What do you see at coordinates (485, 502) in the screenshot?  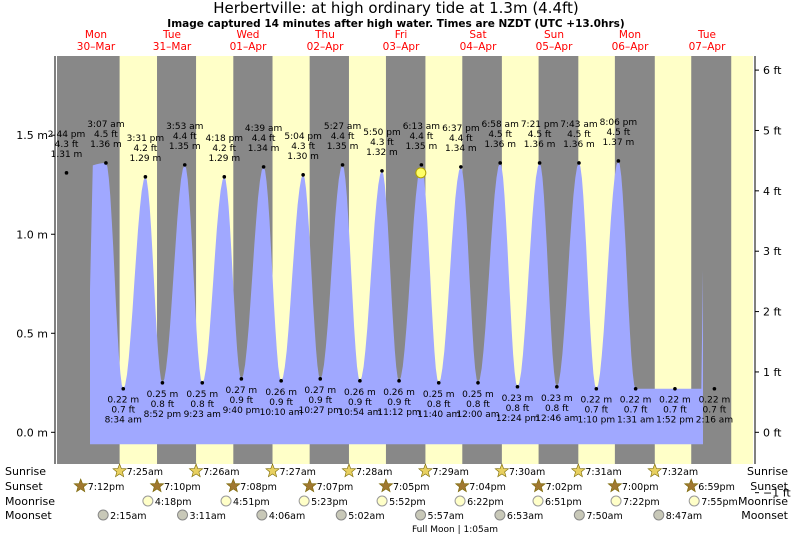 I see `moonrise-time: 6:22pm` at bounding box center [485, 502].